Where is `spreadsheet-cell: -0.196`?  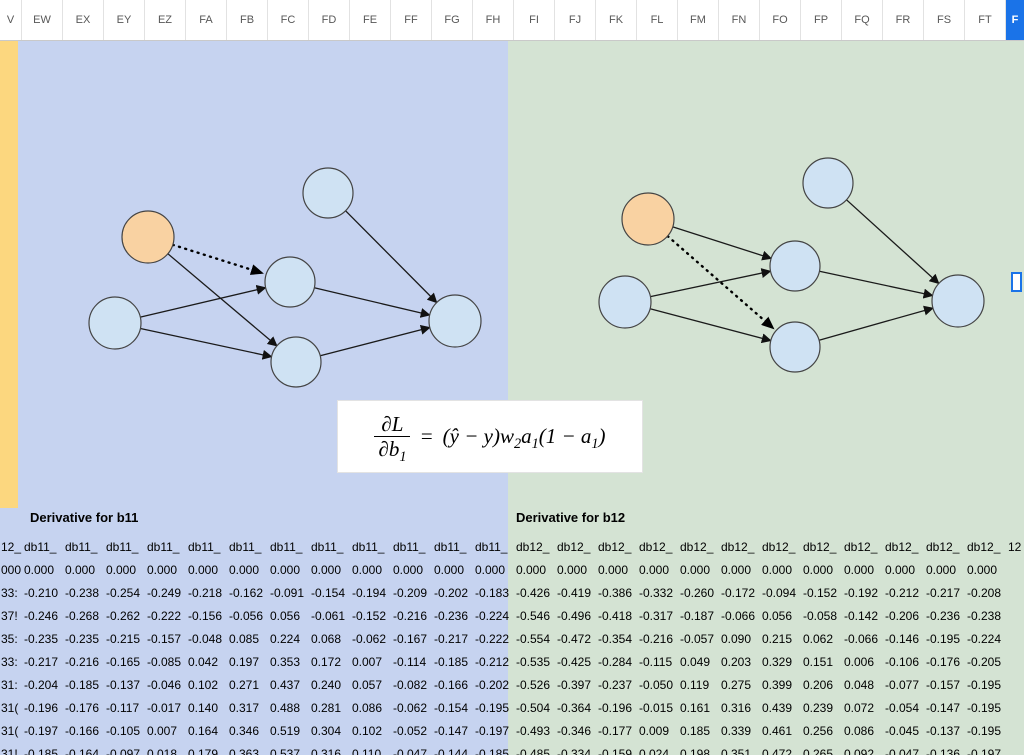 spreadsheet-cell: -0.196 is located at coordinates (41, 708).